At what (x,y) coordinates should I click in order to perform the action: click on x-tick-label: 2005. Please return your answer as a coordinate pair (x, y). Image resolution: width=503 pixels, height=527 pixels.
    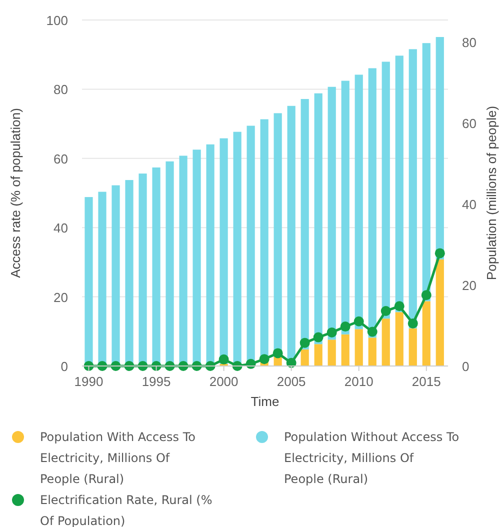
    Looking at the image, I should click on (291, 381).